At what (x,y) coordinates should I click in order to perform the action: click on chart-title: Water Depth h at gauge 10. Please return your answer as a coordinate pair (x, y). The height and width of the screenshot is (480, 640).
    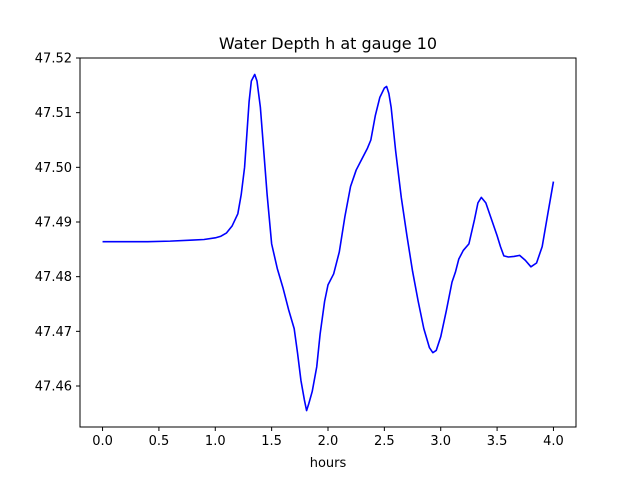
    Looking at the image, I should click on (328, 43).